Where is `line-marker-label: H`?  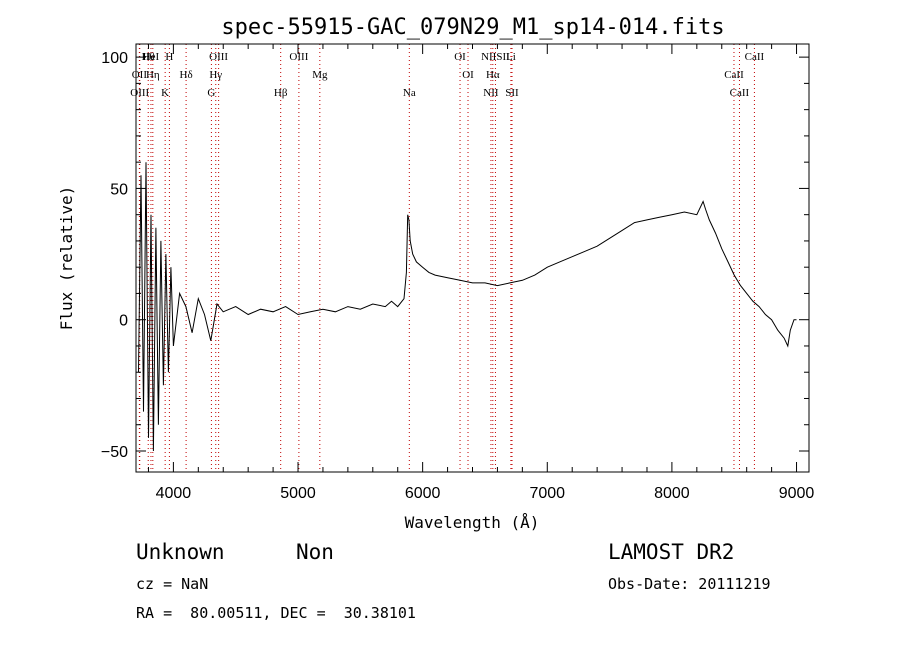 line-marker-label: H is located at coordinates (169, 57).